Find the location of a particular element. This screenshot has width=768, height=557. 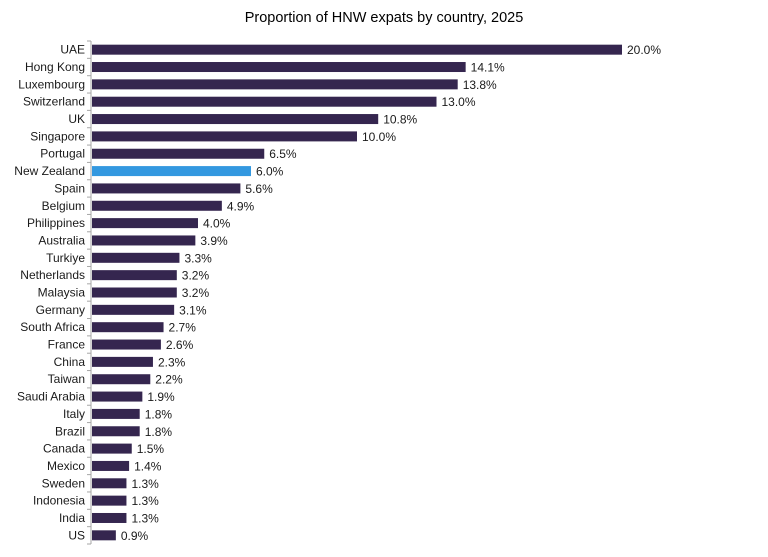

bar-spain is located at coordinates (166, 188).